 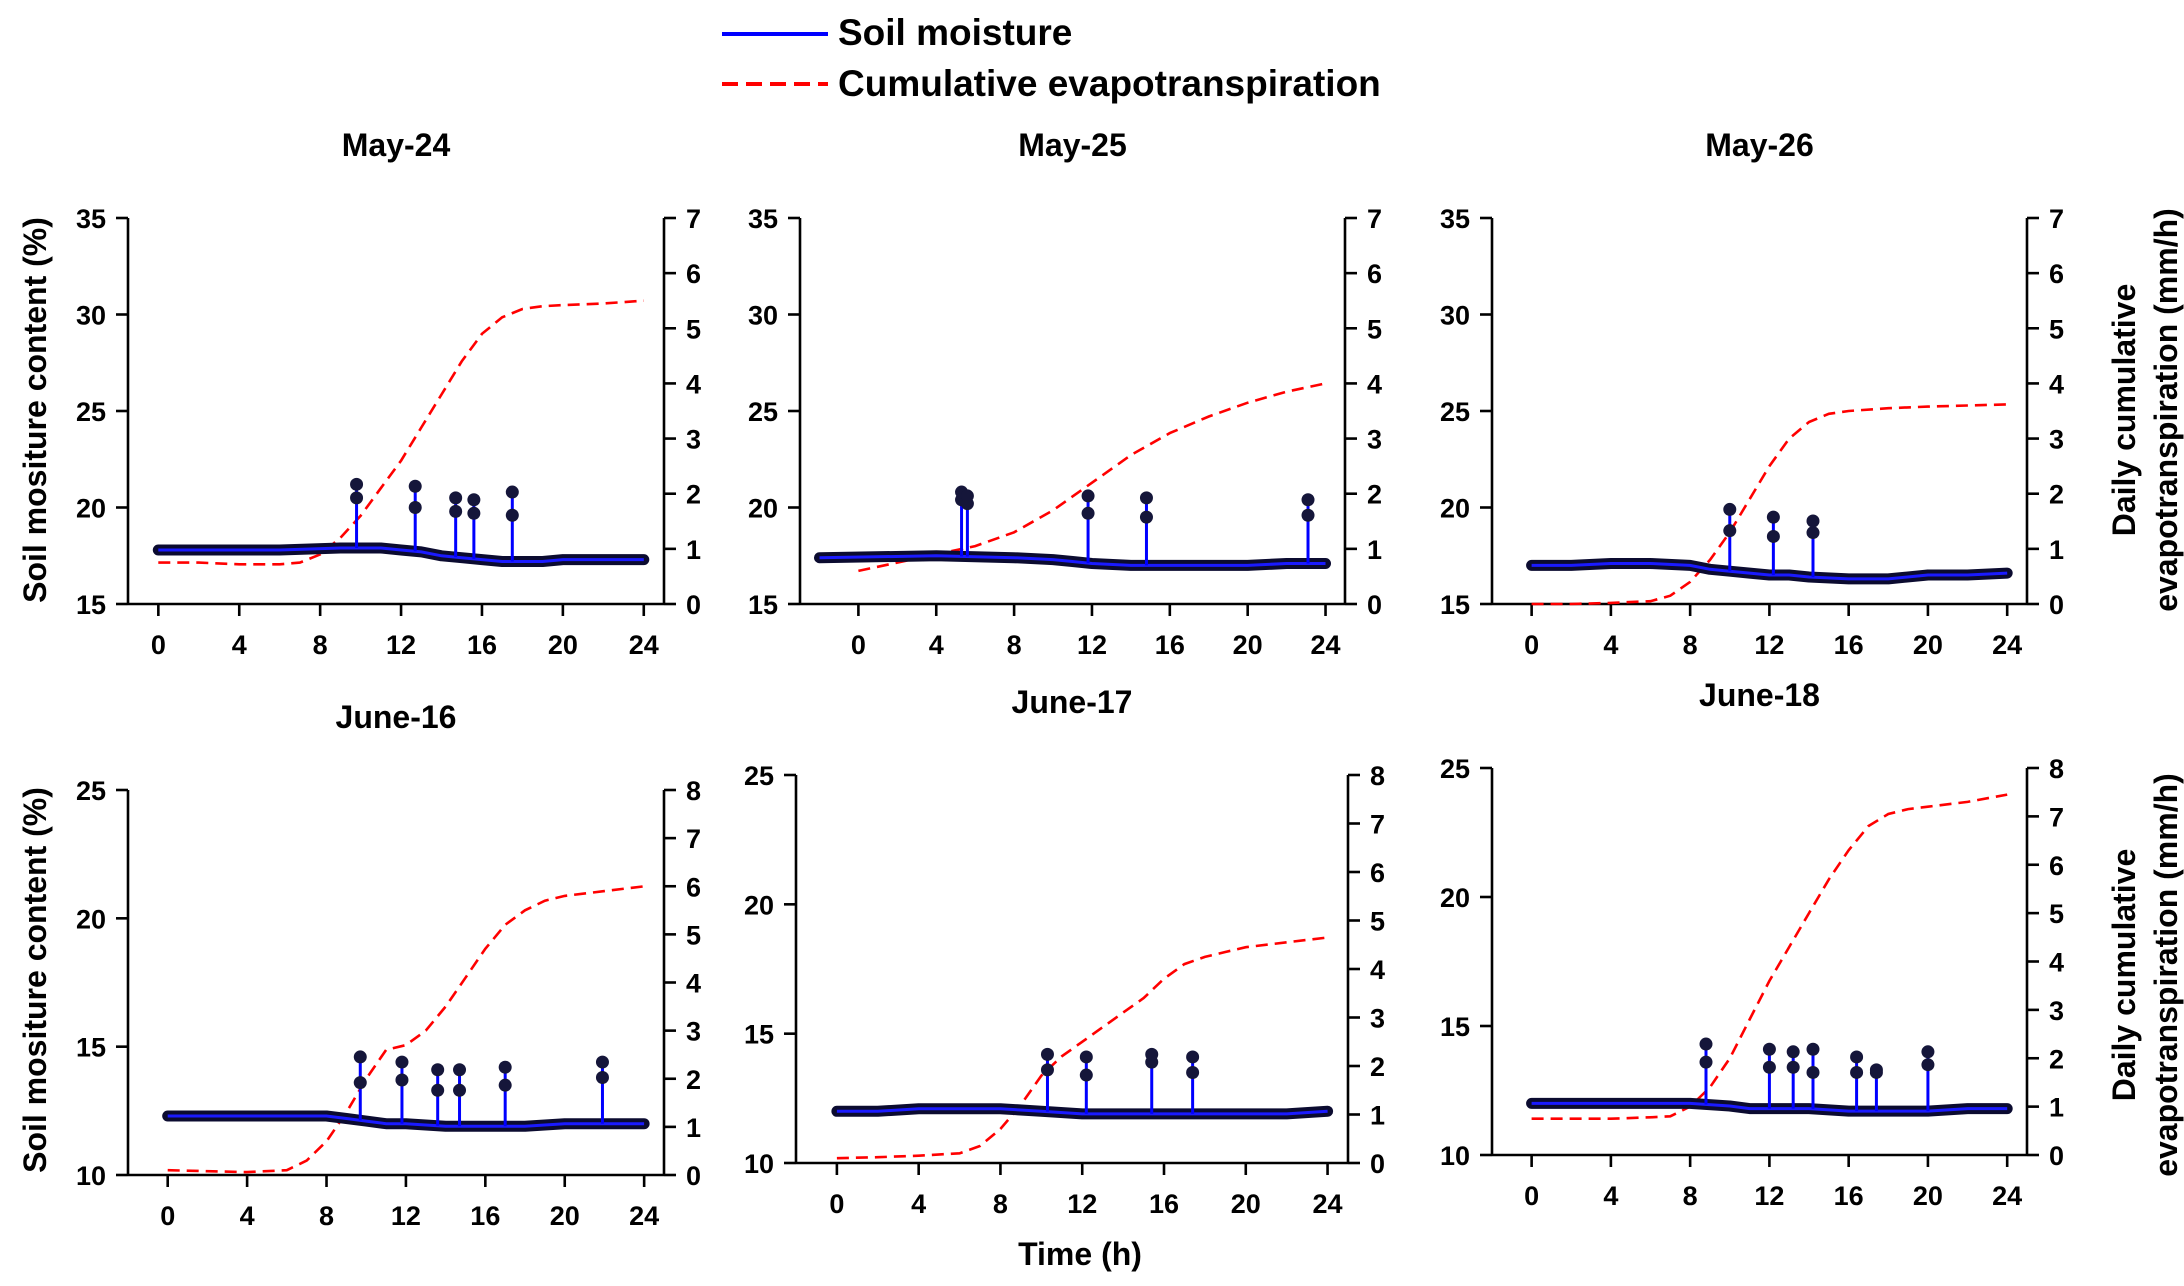 What do you see at coordinates (396, 145) in the screenshot?
I see `panel-title: May-24` at bounding box center [396, 145].